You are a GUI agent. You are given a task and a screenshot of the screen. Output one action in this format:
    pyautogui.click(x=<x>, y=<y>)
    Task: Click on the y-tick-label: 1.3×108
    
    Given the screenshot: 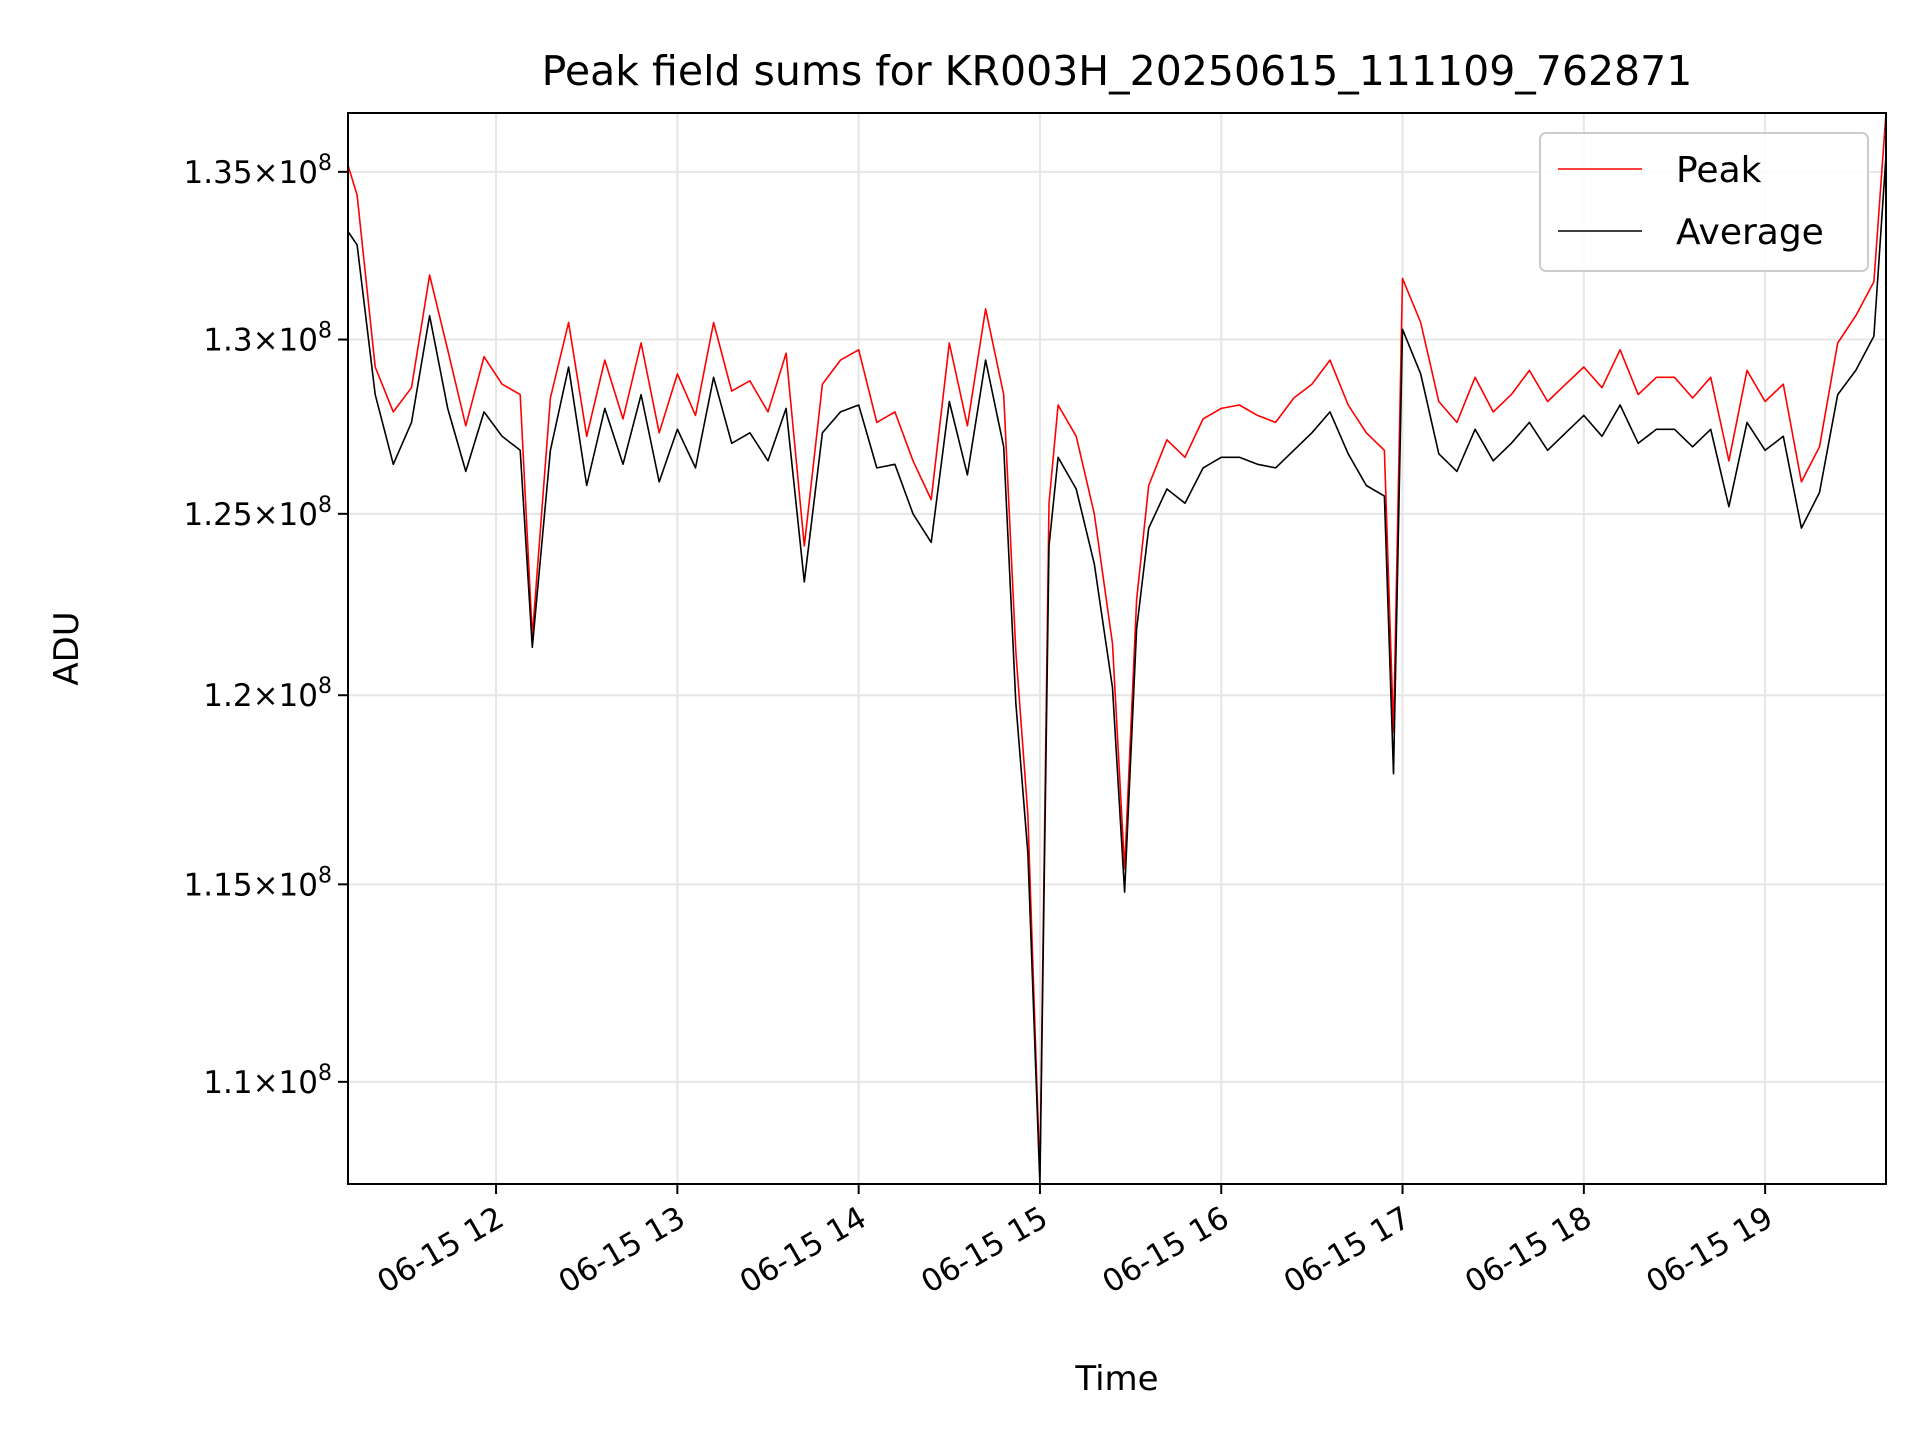 What is the action you would take?
    pyautogui.click(x=267, y=339)
    